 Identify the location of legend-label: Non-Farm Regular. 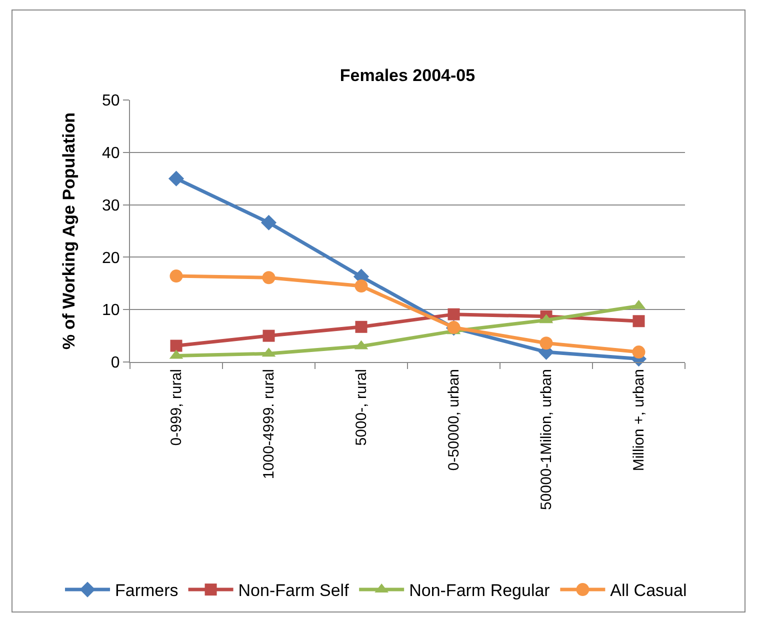
(479, 590).